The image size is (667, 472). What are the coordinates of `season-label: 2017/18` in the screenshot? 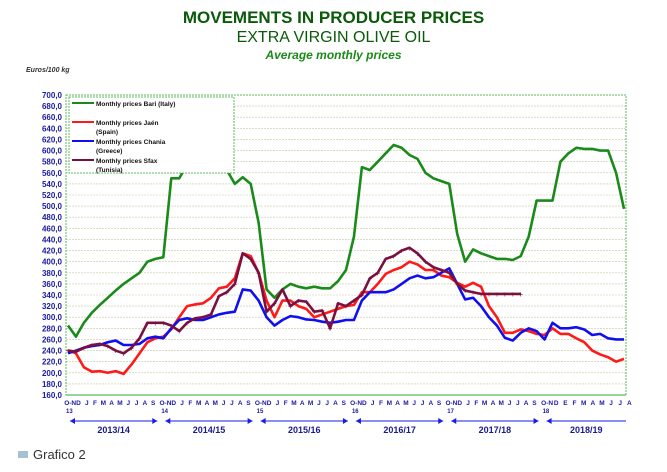 It's located at (495, 430).